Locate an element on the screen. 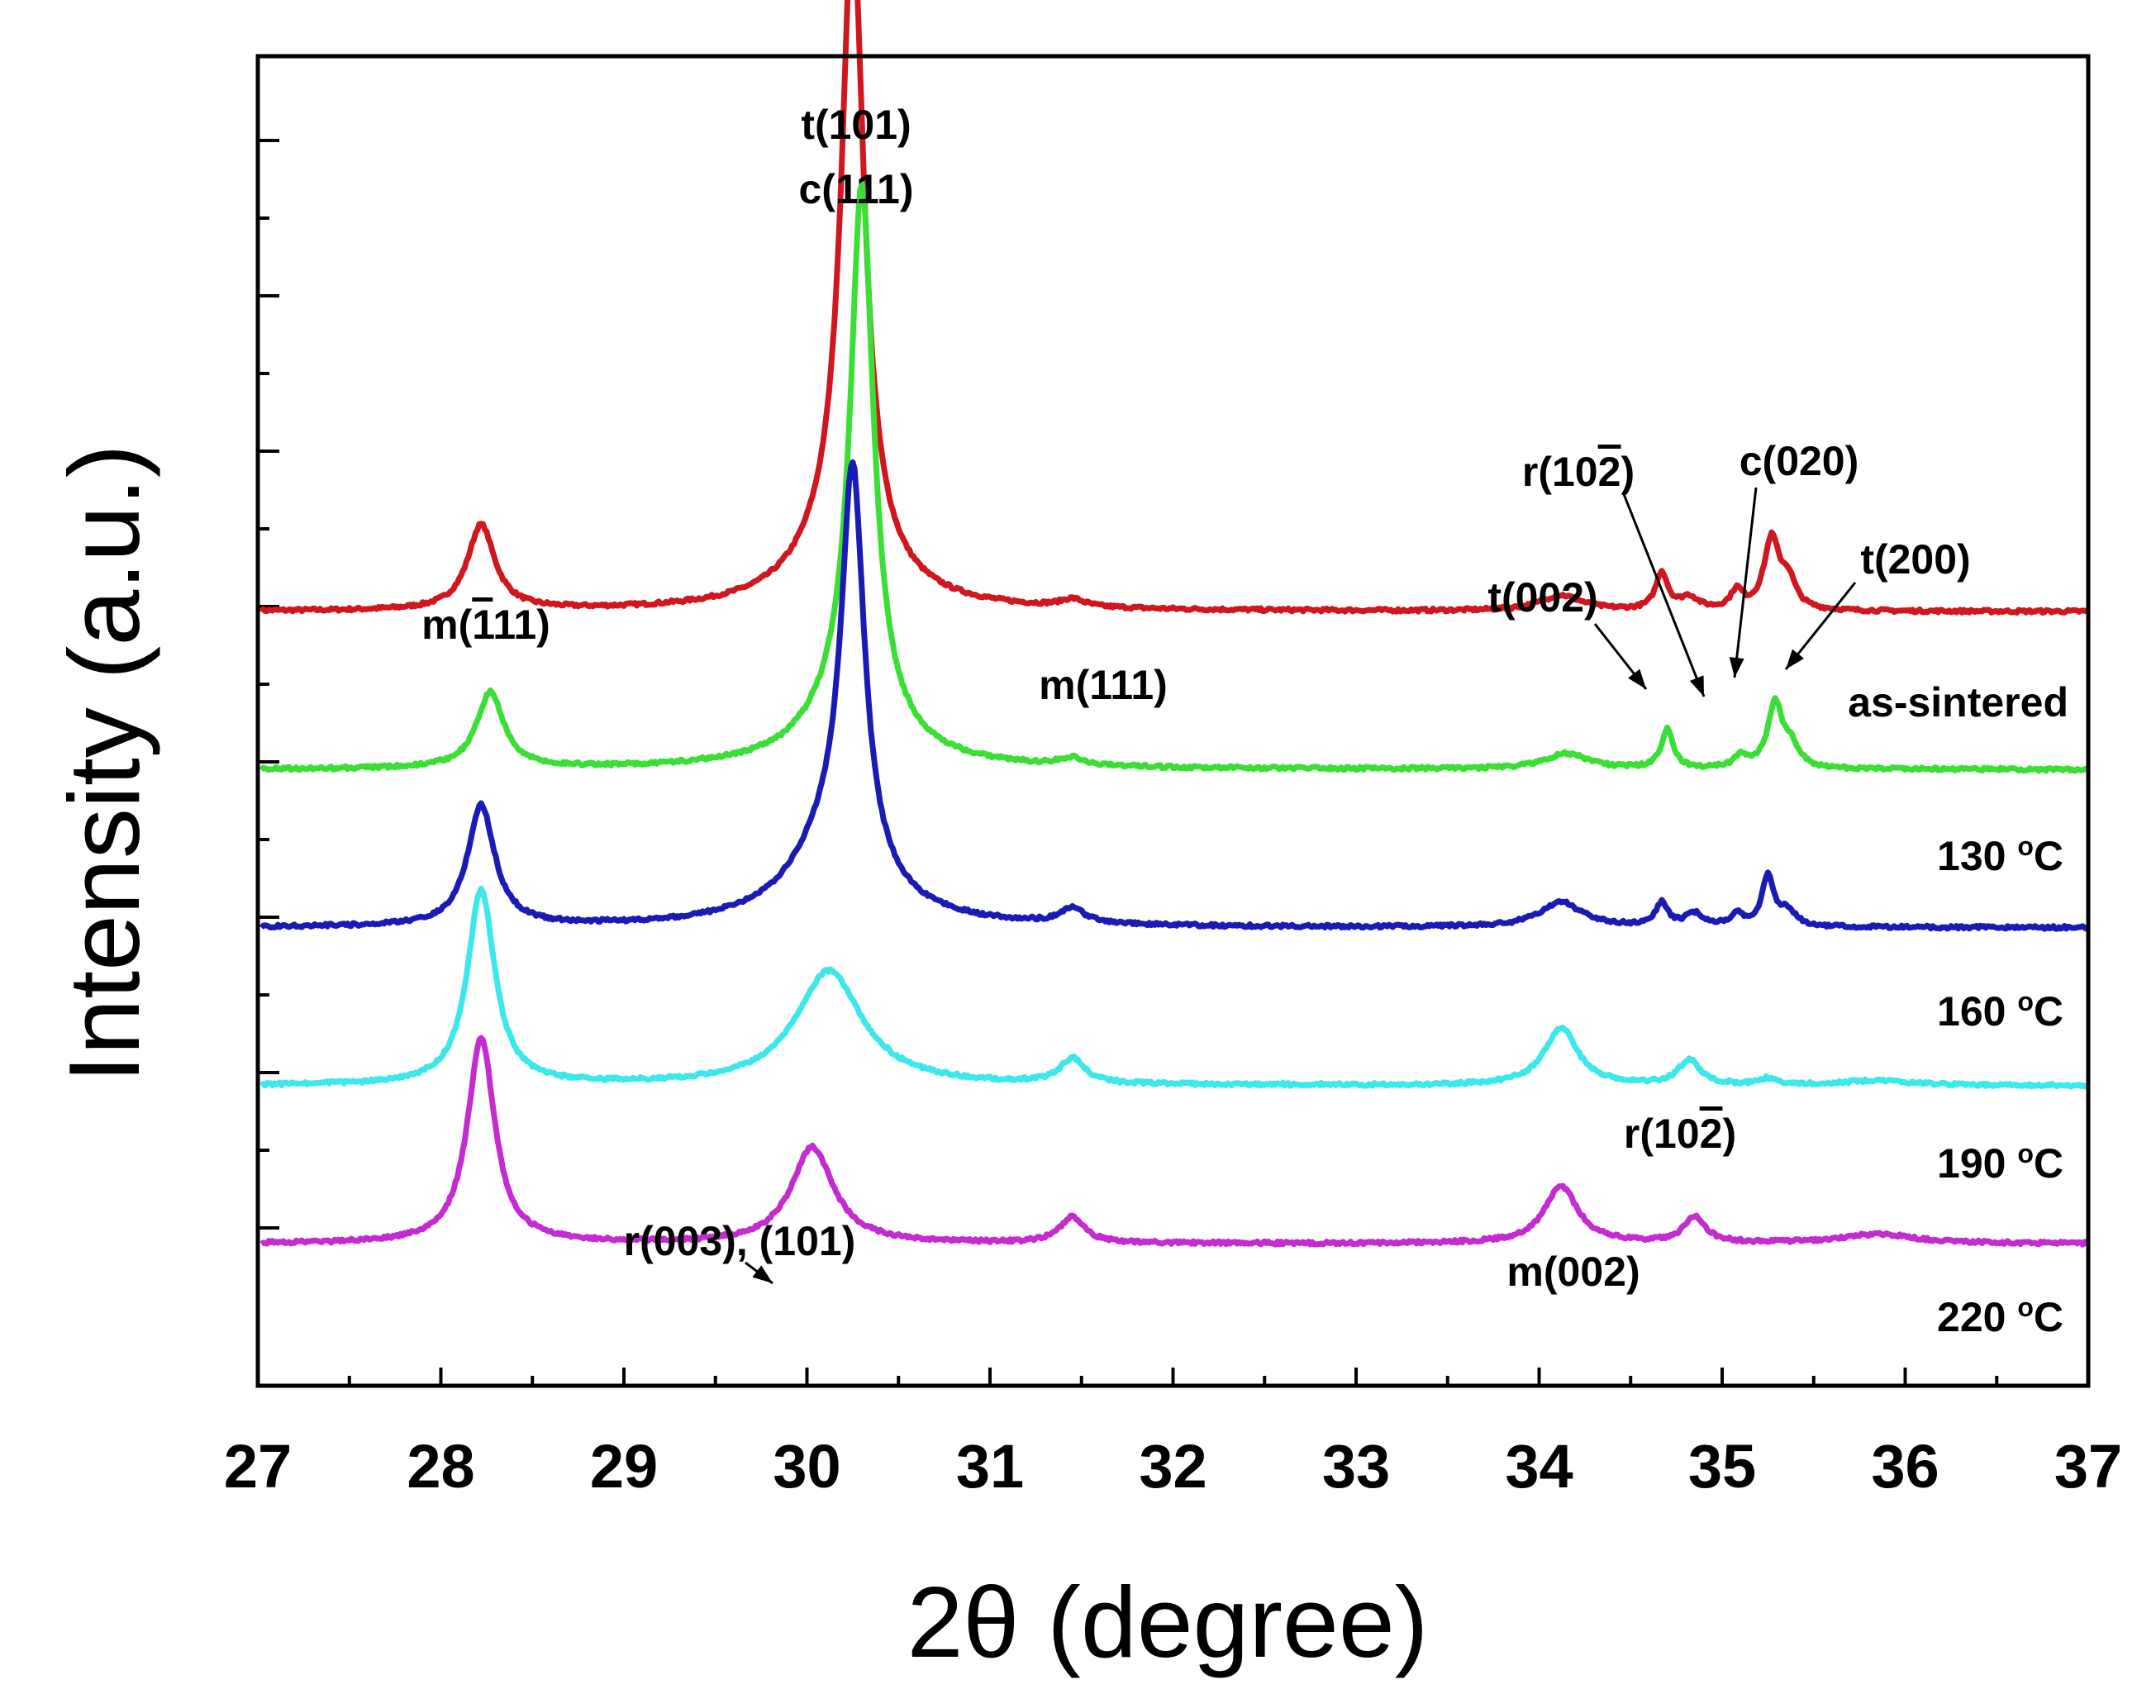 The height and width of the screenshot is (1708, 2156). x-tick-label: 29 is located at coordinates (624, 1466).